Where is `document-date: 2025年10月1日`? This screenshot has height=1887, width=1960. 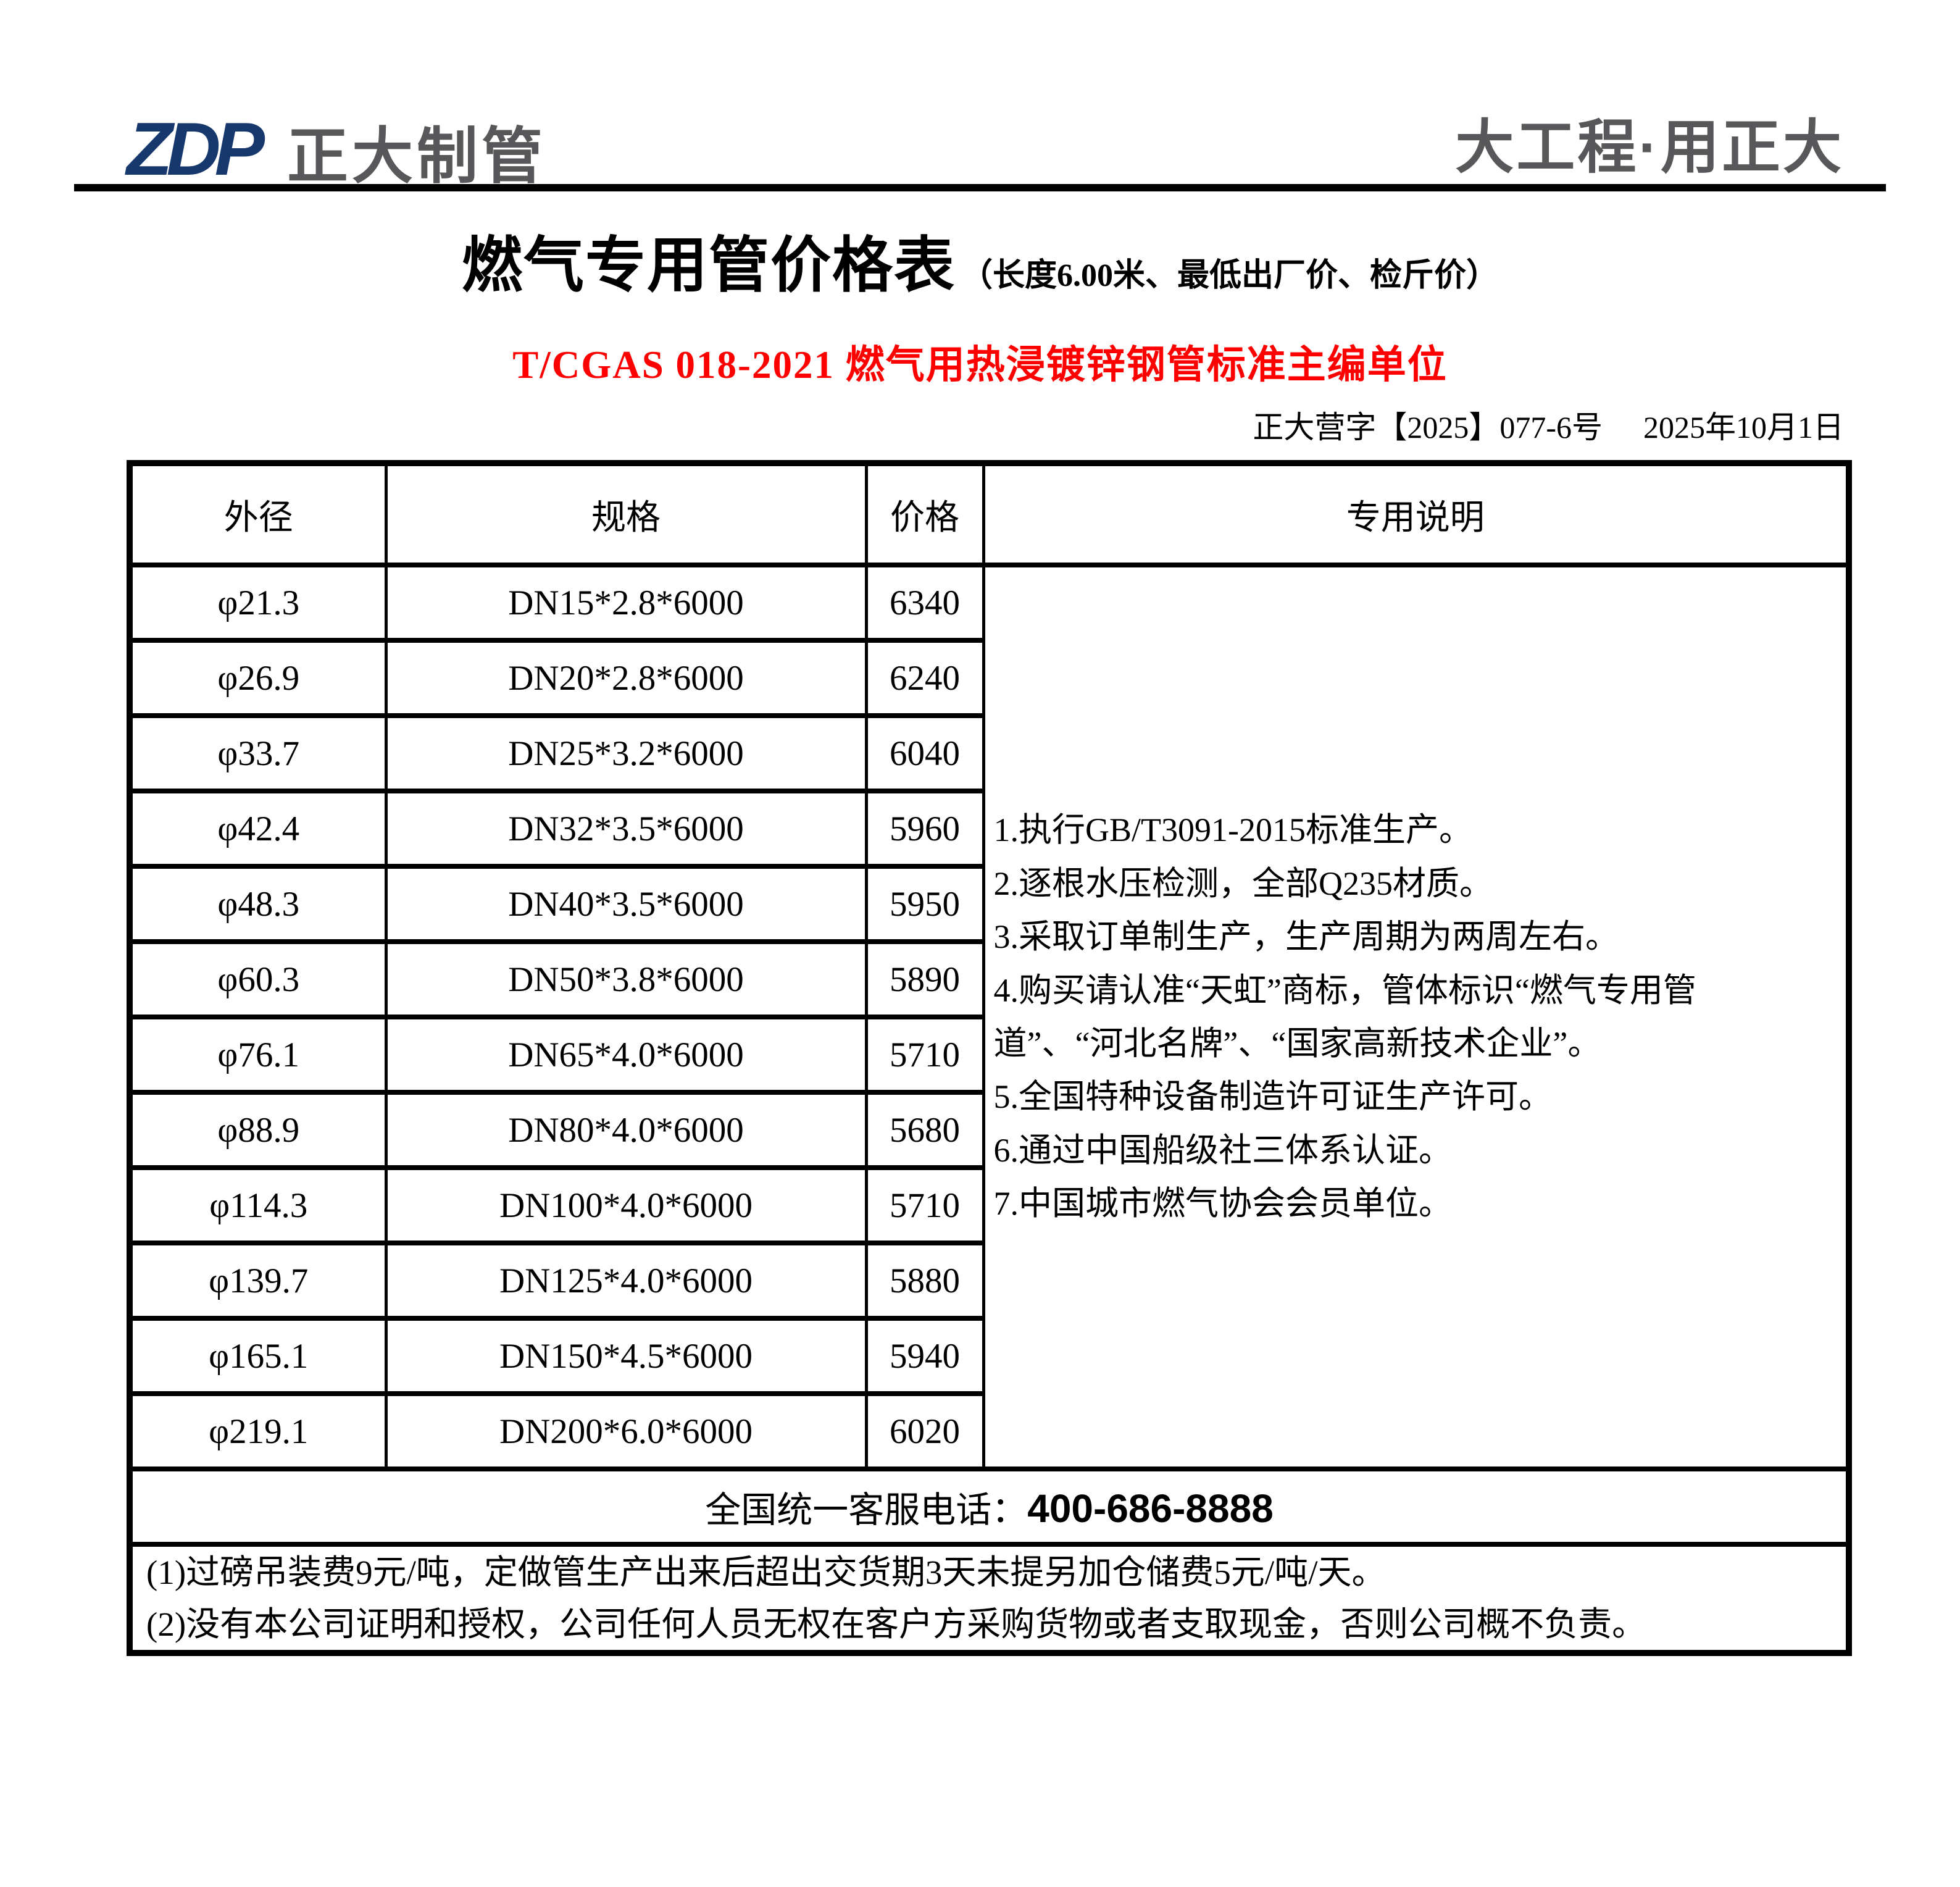
document-date: 2025年10月1日 is located at coordinates (1744, 428).